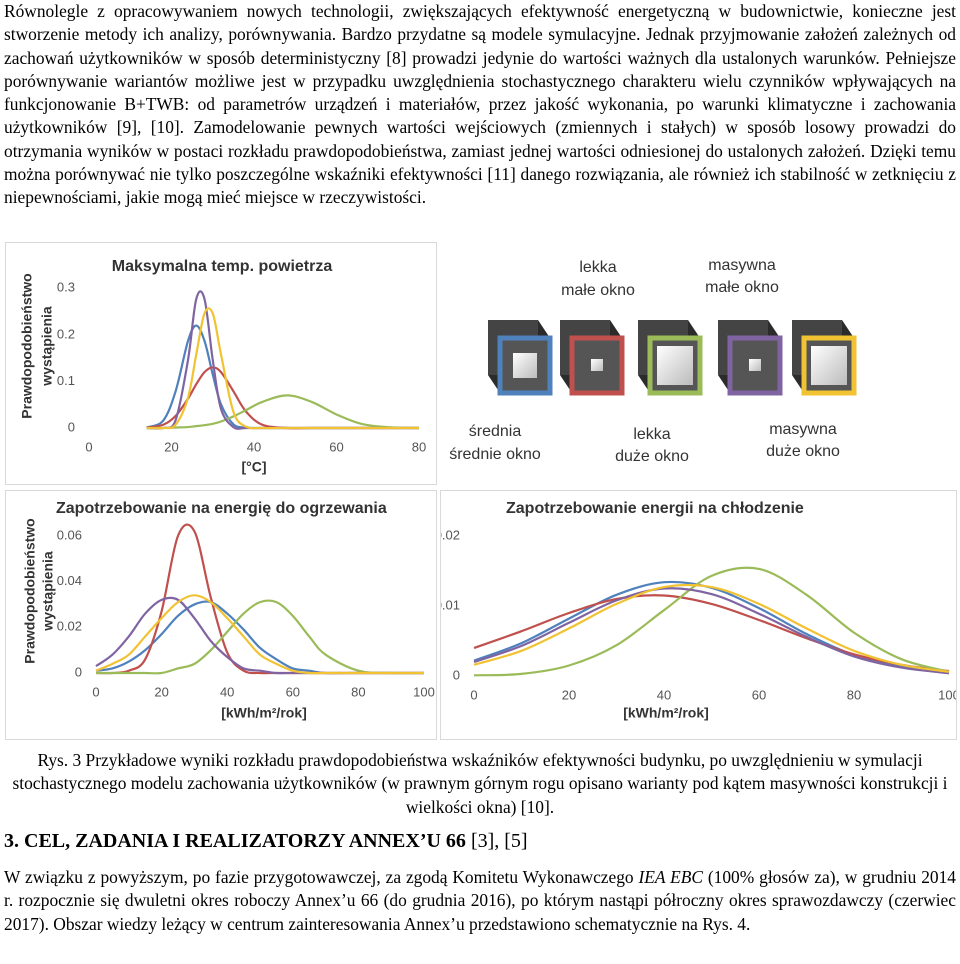 Image resolution: width=960 pixels, height=964 pixels. Describe the element at coordinates (69, 534) in the screenshot. I see `y-tick-label: 0.06` at that location.